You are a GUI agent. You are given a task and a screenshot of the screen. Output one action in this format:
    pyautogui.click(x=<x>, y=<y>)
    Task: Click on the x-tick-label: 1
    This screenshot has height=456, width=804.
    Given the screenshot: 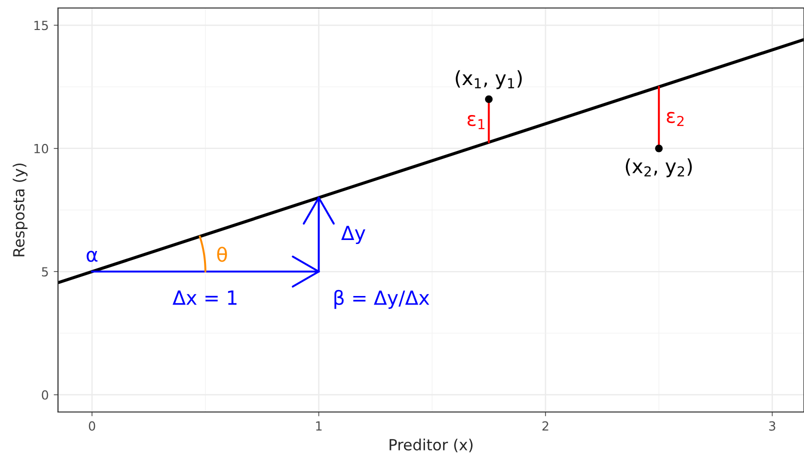 What is the action you would take?
    pyautogui.click(x=319, y=426)
    